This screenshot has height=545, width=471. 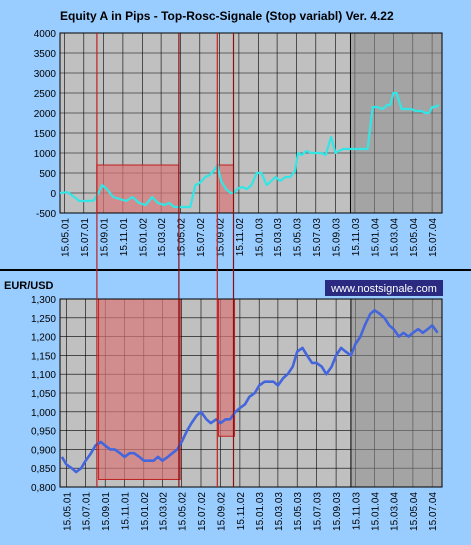 What do you see at coordinates (202, 511) in the screenshot?
I see `eurusd-x-tick-label: 15.07.02` at bounding box center [202, 511].